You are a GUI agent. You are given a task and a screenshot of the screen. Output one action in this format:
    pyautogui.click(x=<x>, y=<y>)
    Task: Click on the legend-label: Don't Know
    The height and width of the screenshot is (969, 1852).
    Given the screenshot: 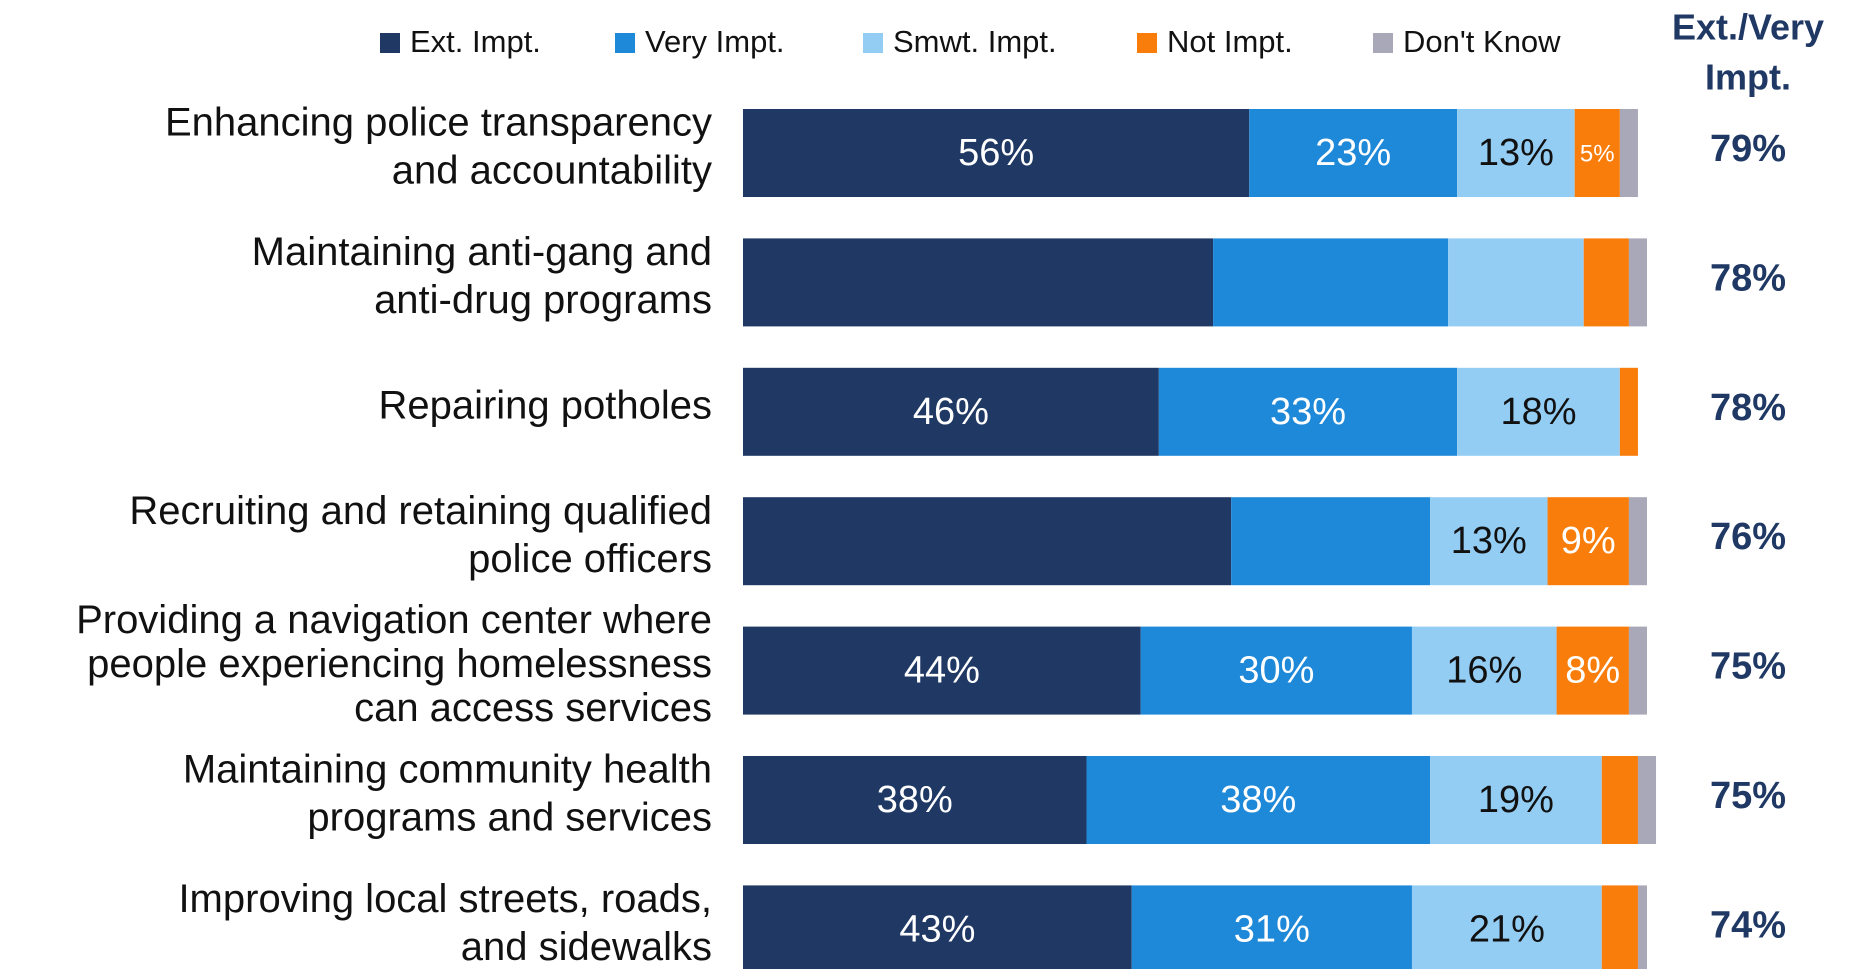 What is the action you would take?
    pyautogui.click(x=1482, y=41)
    